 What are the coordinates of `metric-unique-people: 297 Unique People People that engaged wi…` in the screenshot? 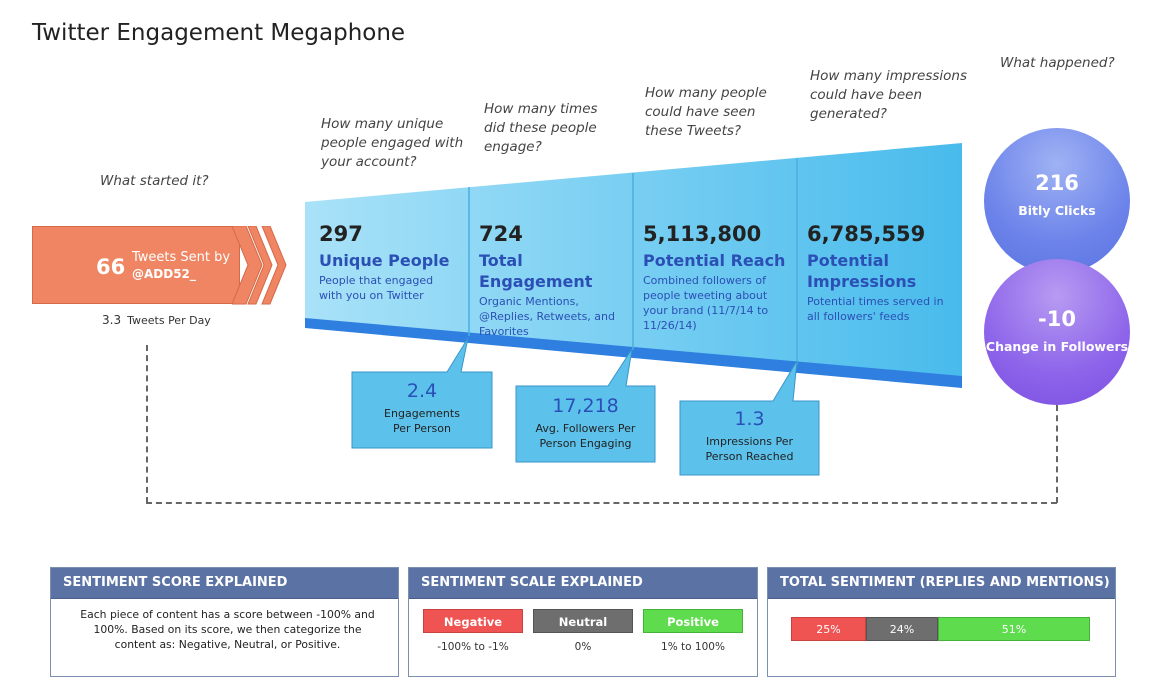 It's located at (396, 262).